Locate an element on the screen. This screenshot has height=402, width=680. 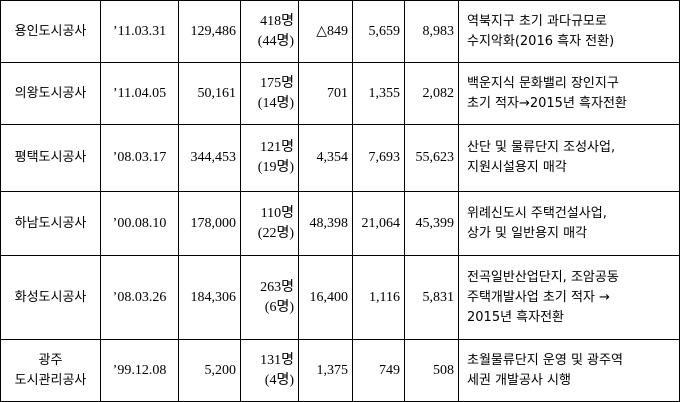
agency-name: 평택도시공사 is located at coordinates (50, 158).